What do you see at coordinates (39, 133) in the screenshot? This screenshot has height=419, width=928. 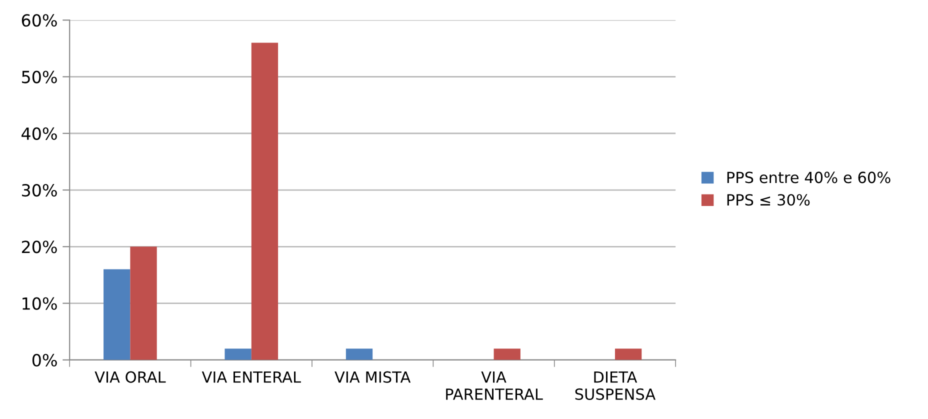 I see `y-tick-label: 40%` at bounding box center [39, 133].